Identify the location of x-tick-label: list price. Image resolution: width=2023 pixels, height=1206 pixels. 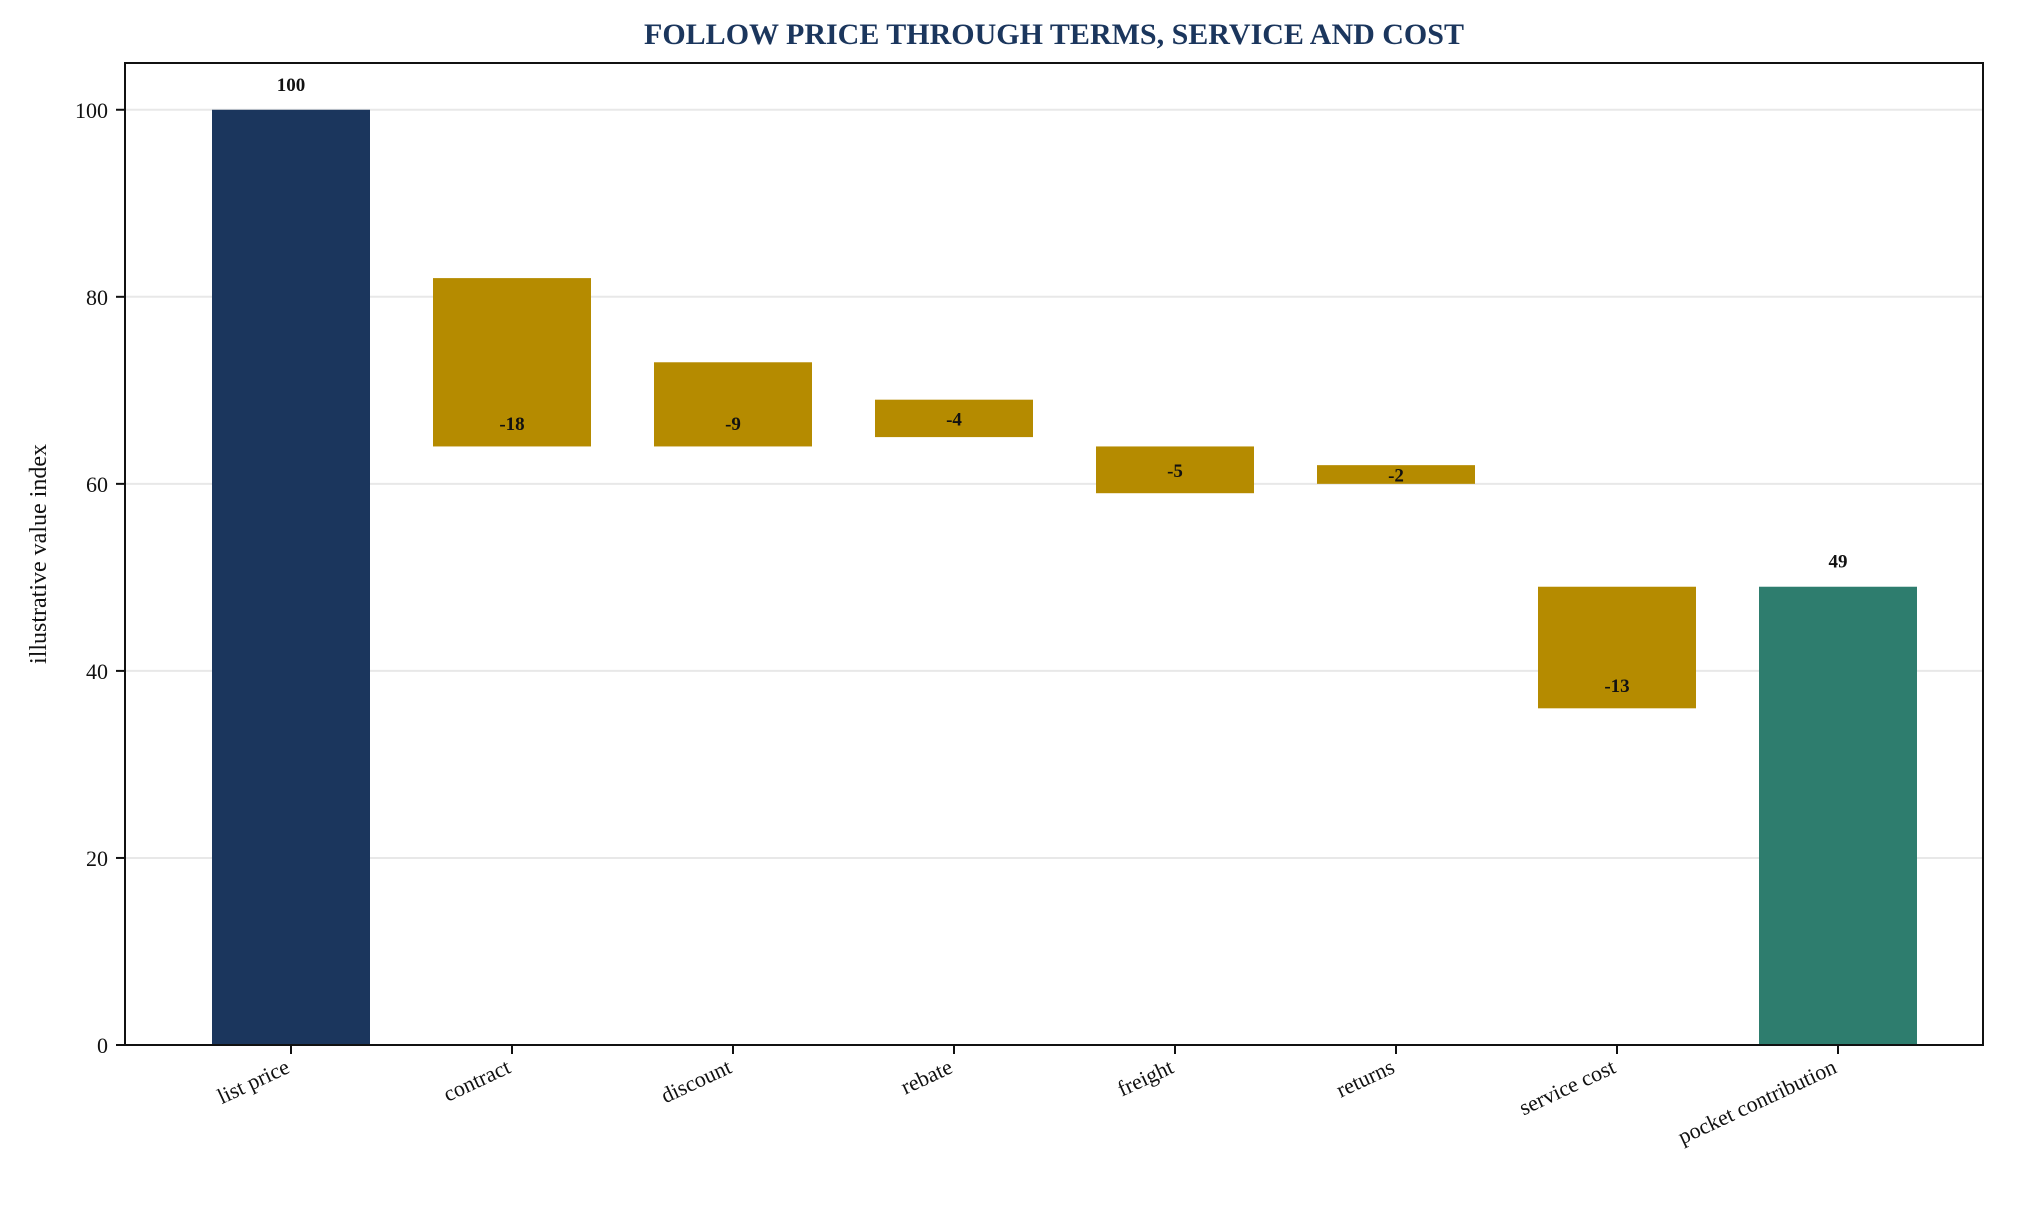
(253, 1081).